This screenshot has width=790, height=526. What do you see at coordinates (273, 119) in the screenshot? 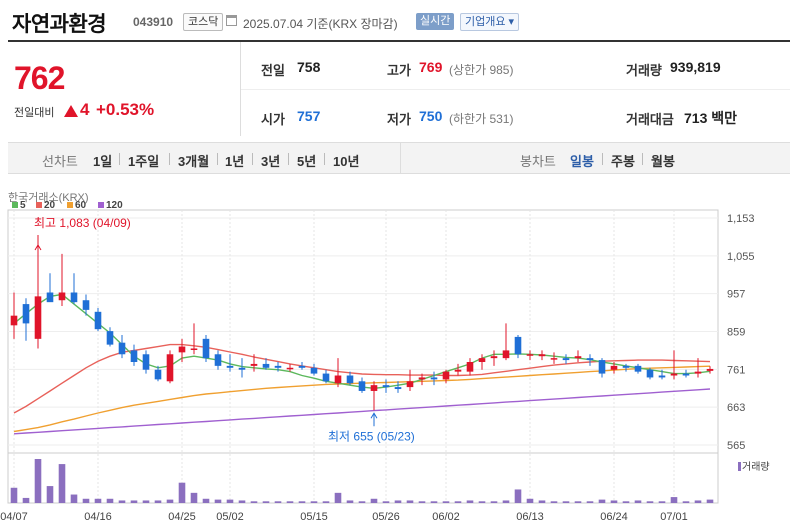
I see `open-label: 시가` at bounding box center [273, 119].